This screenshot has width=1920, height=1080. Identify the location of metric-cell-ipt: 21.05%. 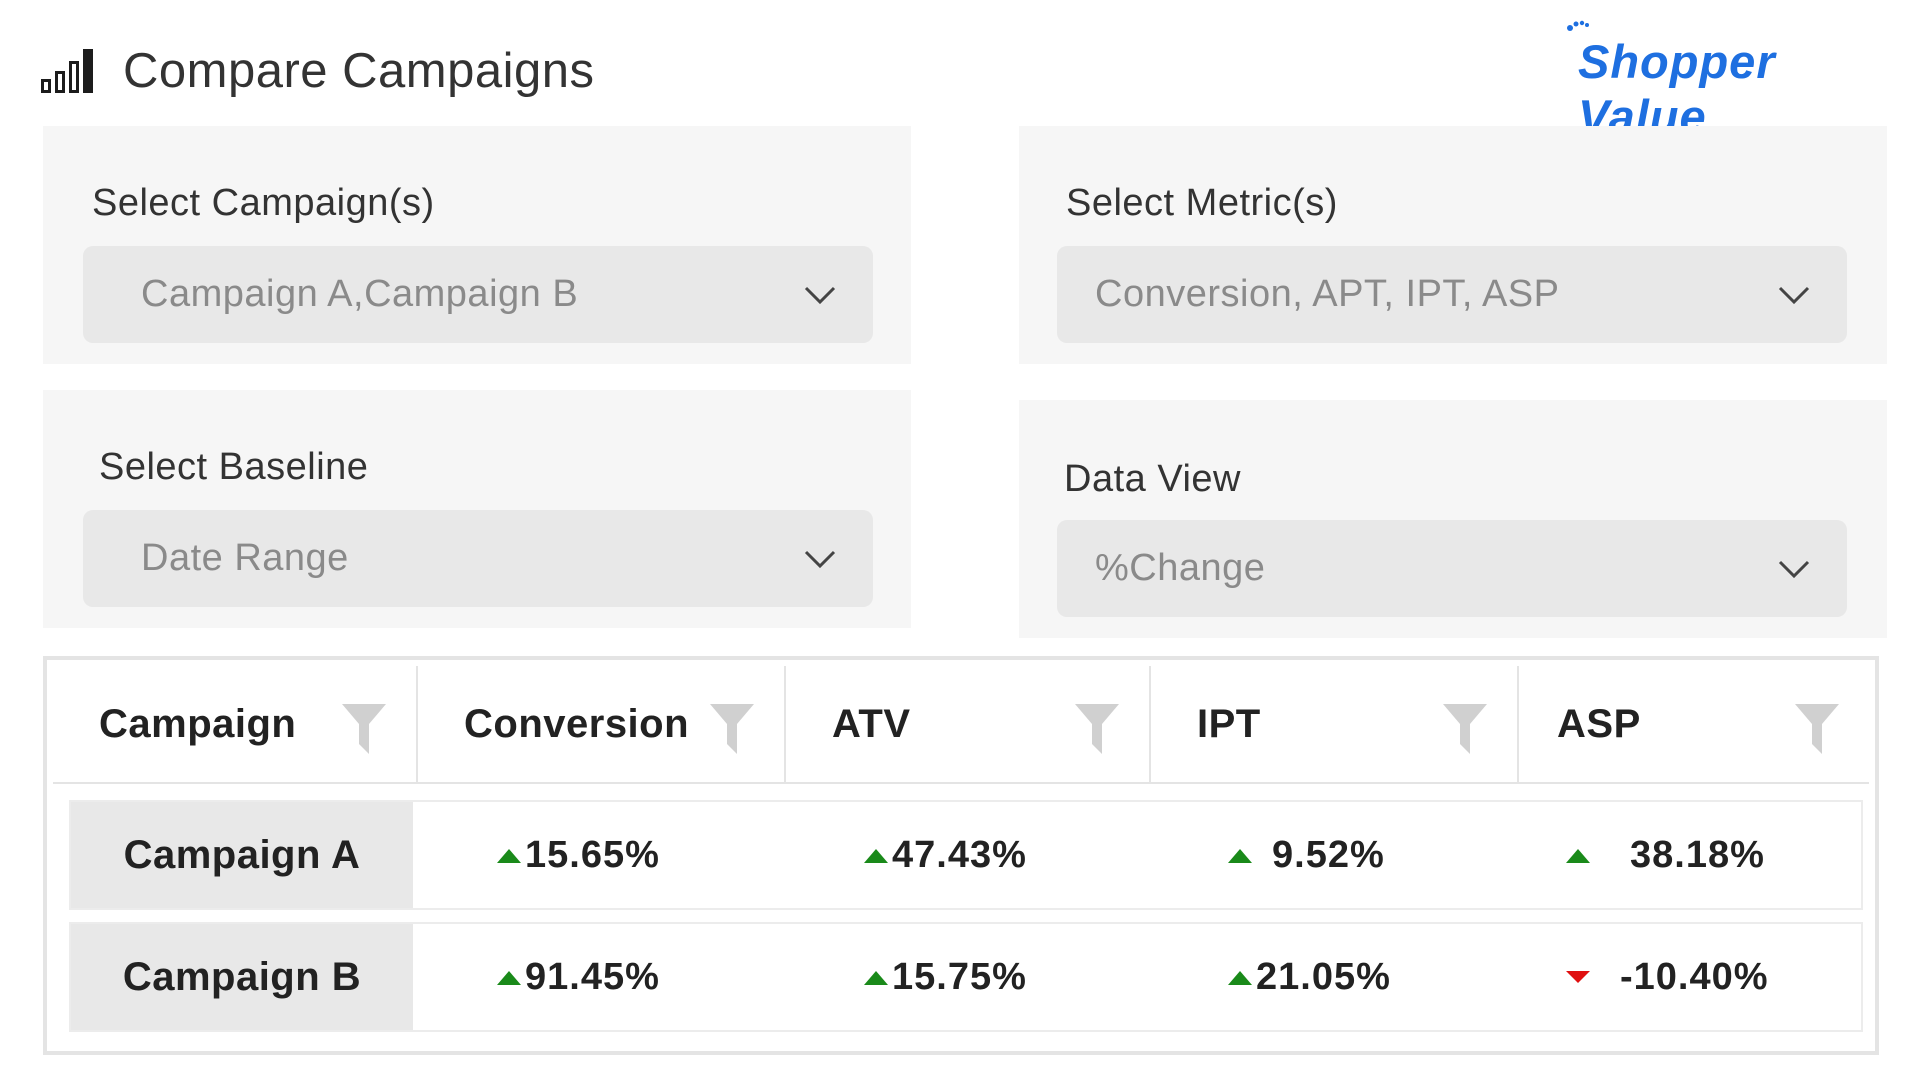
(1309, 977).